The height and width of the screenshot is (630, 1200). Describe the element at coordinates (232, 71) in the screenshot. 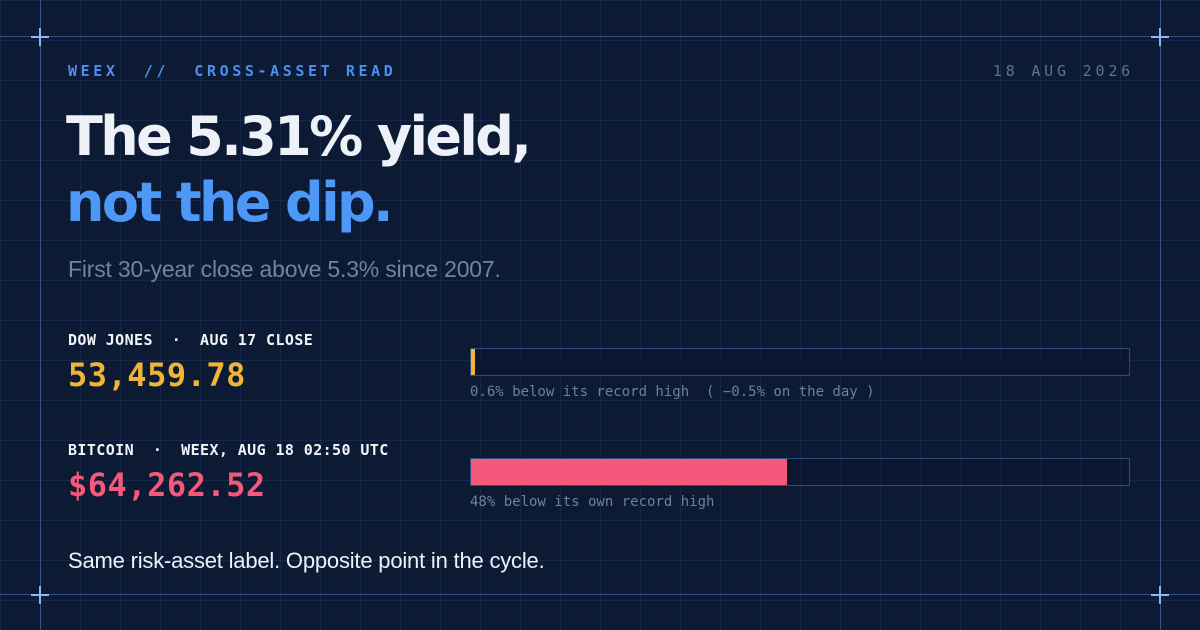

I see `kicker: WEEX // CROSS-ASSET READ` at that location.